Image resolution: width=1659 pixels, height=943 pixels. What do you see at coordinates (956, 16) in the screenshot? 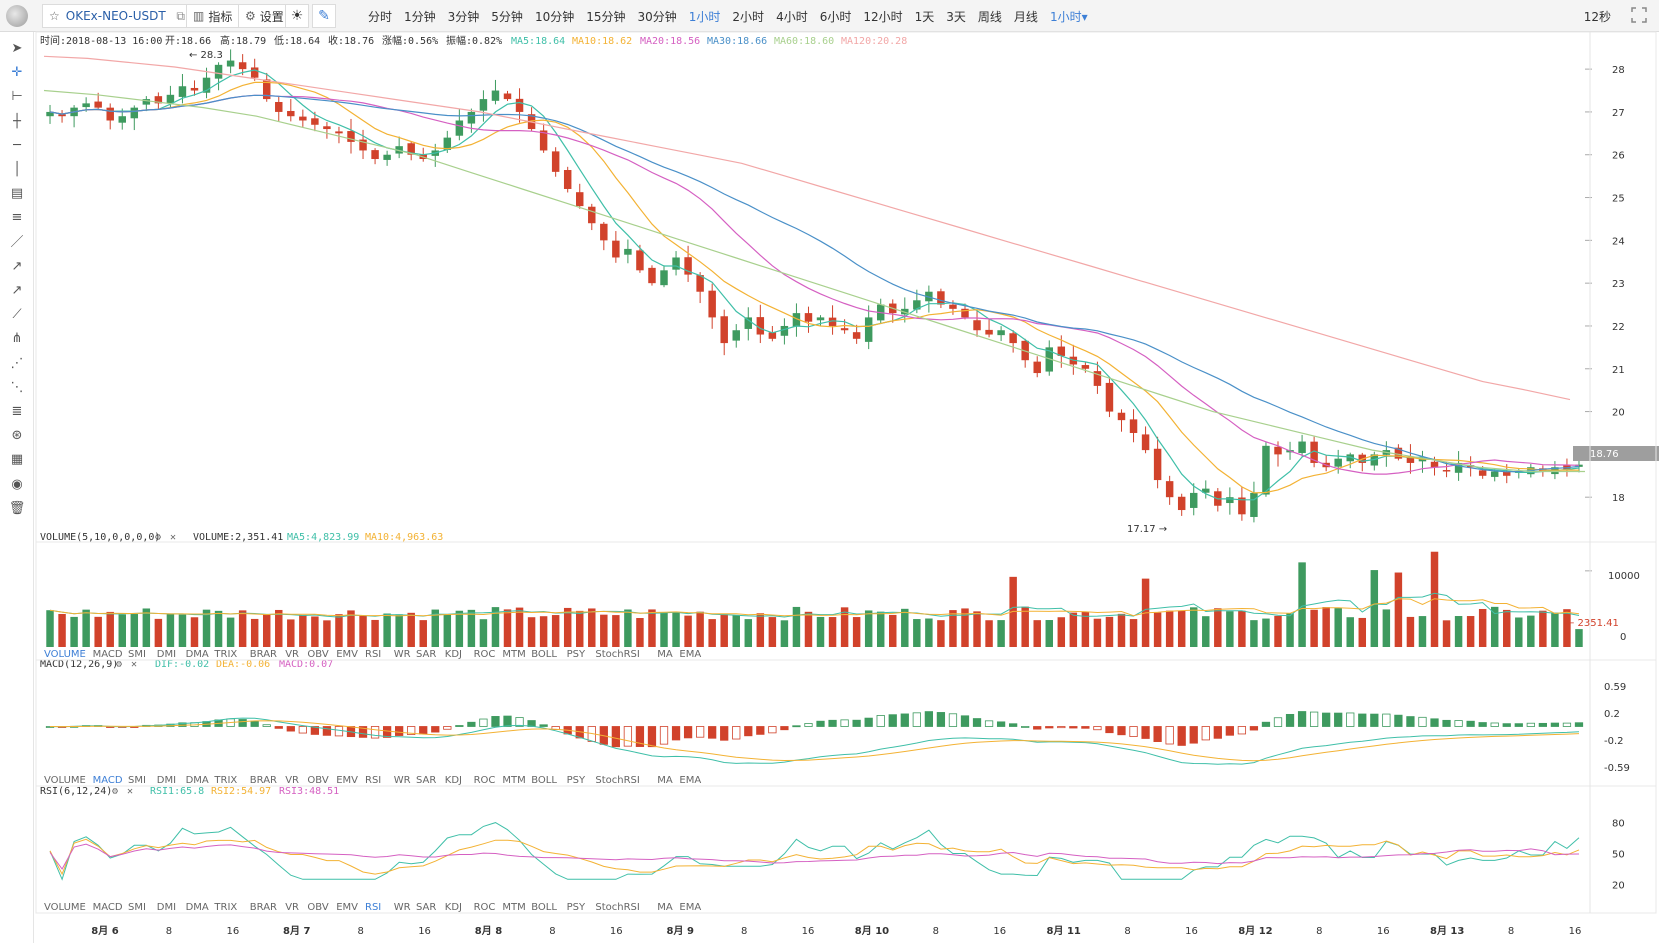
I see `interval-tab-13: 3天` at bounding box center [956, 16].